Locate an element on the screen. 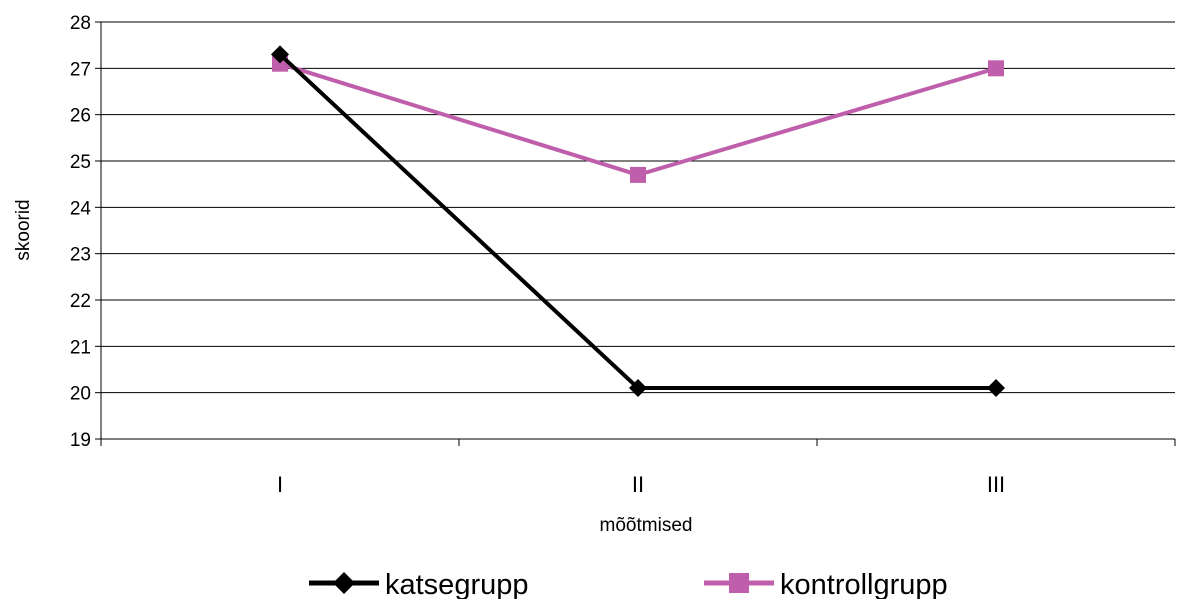  y-tick-label-21: 21 is located at coordinates (80, 347).